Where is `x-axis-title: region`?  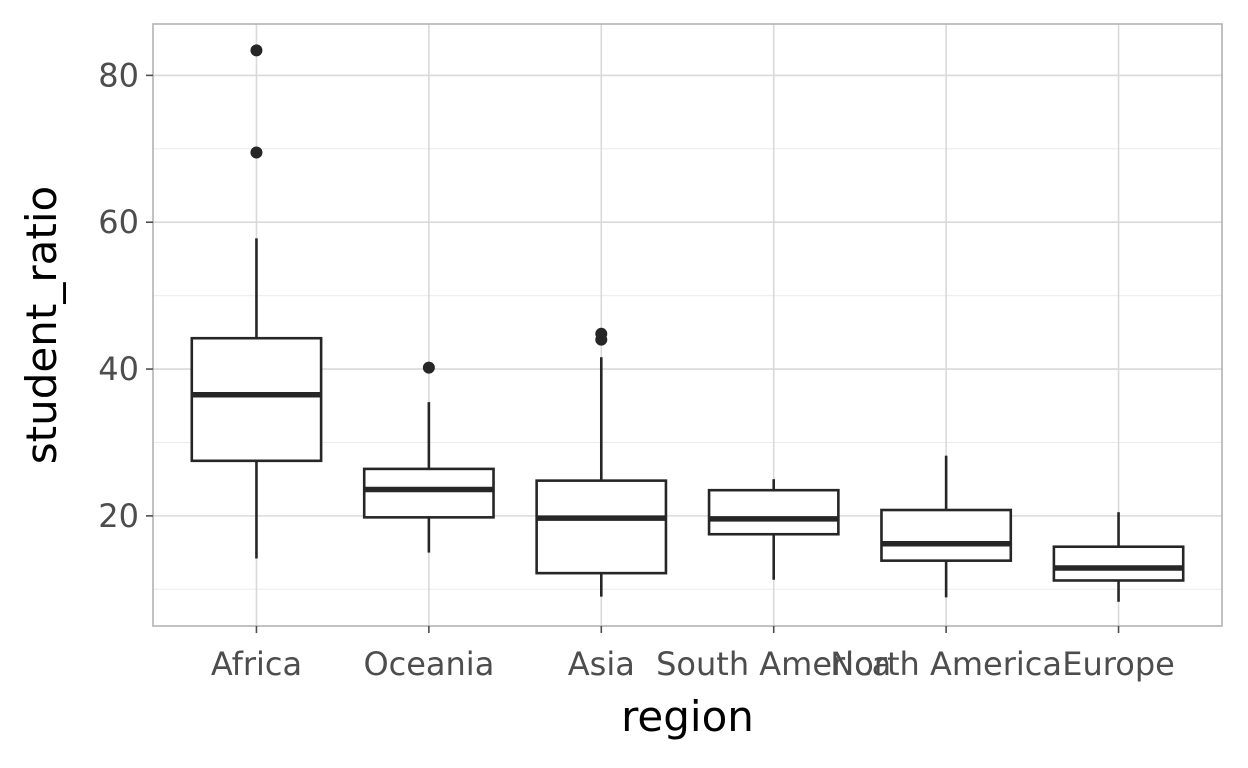 x-axis-title: region is located at coordinates (687, 716).